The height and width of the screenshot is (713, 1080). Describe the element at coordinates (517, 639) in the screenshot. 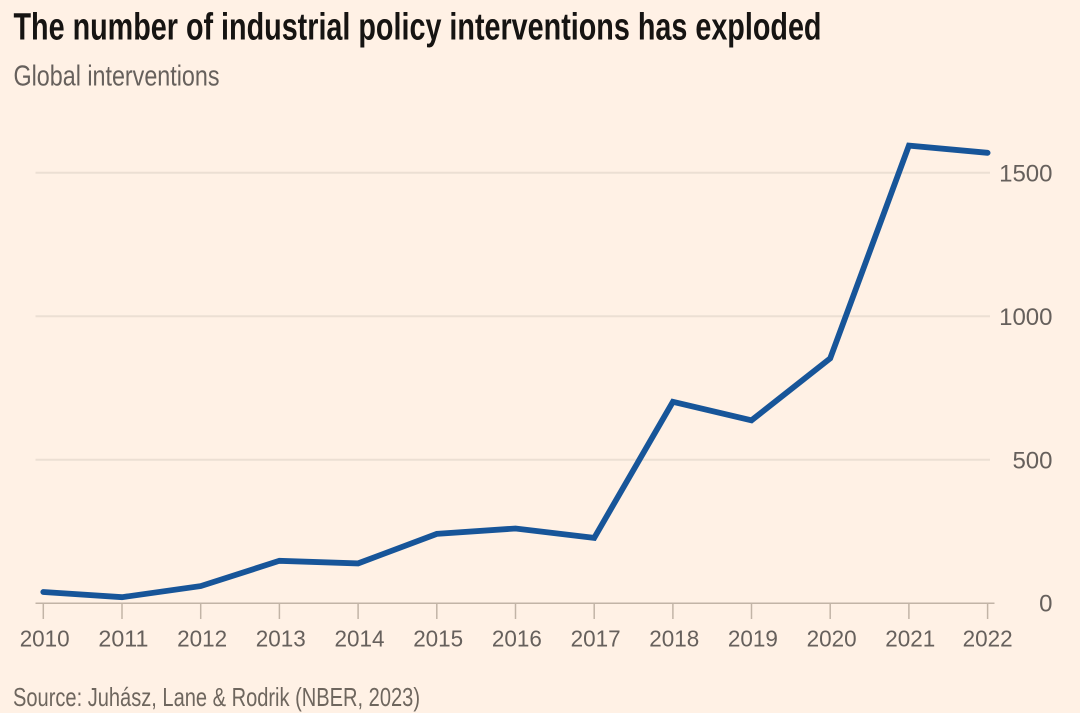

I see `svg-text: 2016` at that location.